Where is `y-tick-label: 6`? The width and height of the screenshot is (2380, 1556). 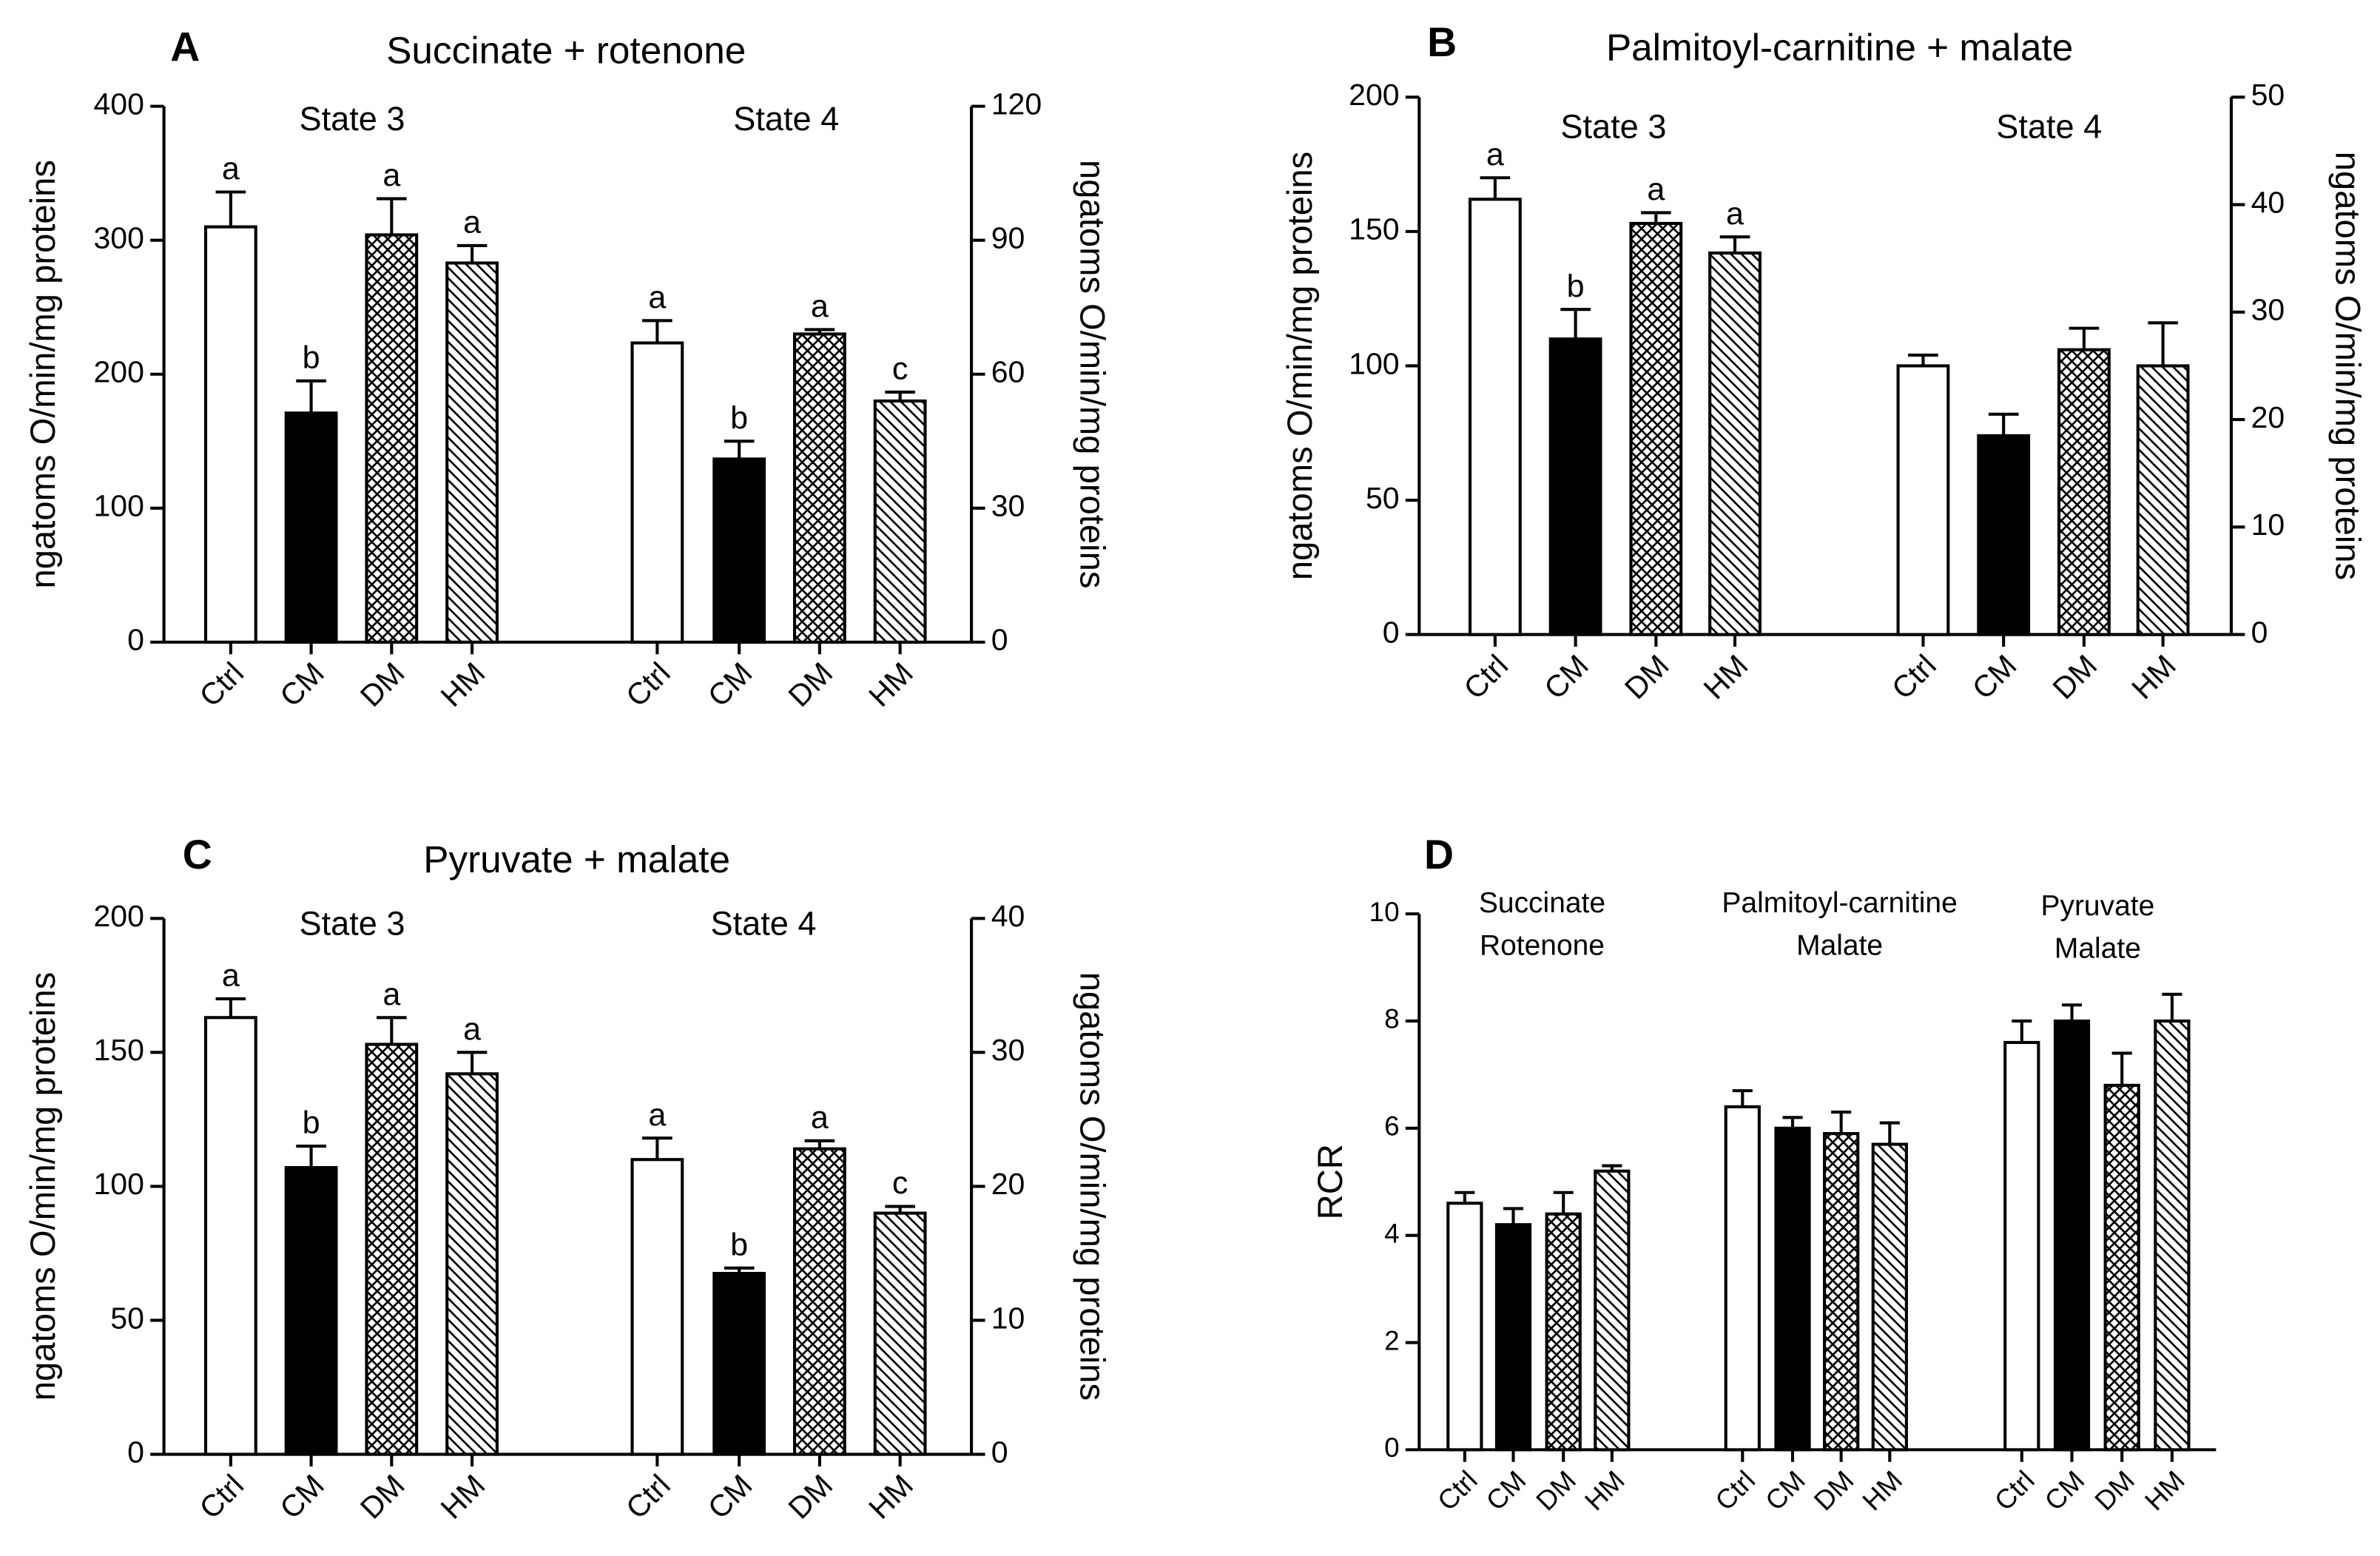 y-tick-label: 6 is located at coordinates (1392, 1126).